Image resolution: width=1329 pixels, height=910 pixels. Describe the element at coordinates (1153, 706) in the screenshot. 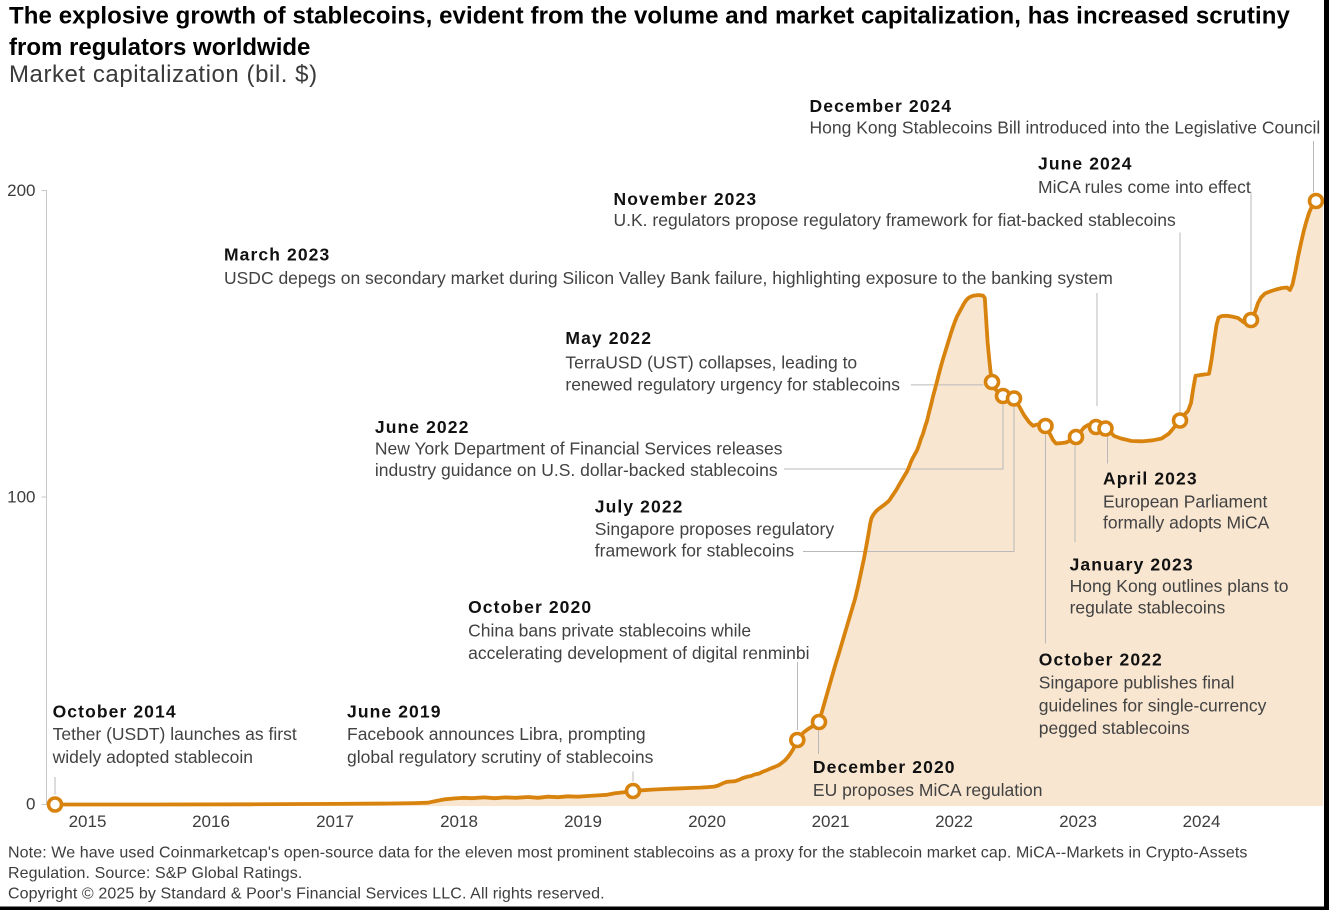

I see `svg-text: guidelines for single-currency` at that location.